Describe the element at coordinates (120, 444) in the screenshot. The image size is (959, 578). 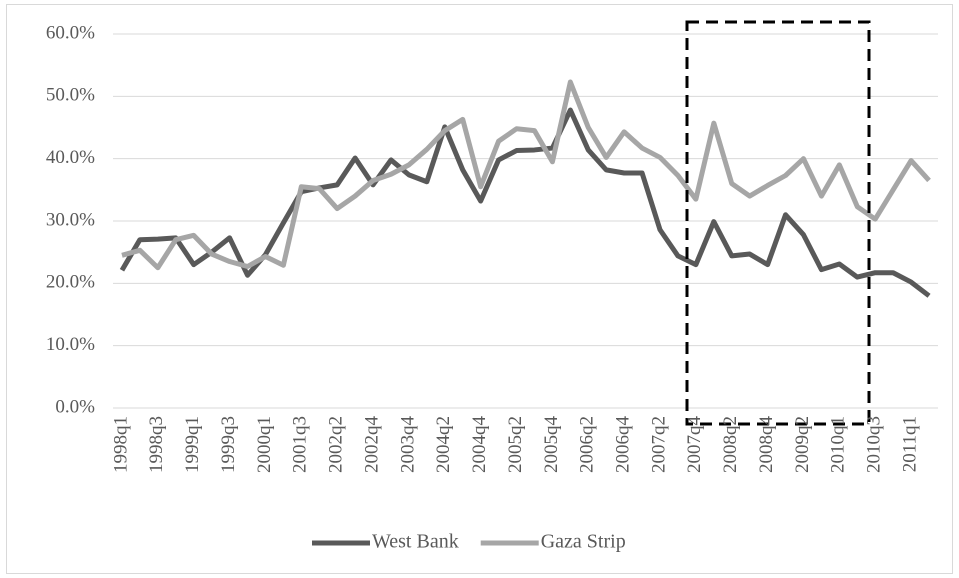
I see `x-tick-label: 1998q1` at that location.